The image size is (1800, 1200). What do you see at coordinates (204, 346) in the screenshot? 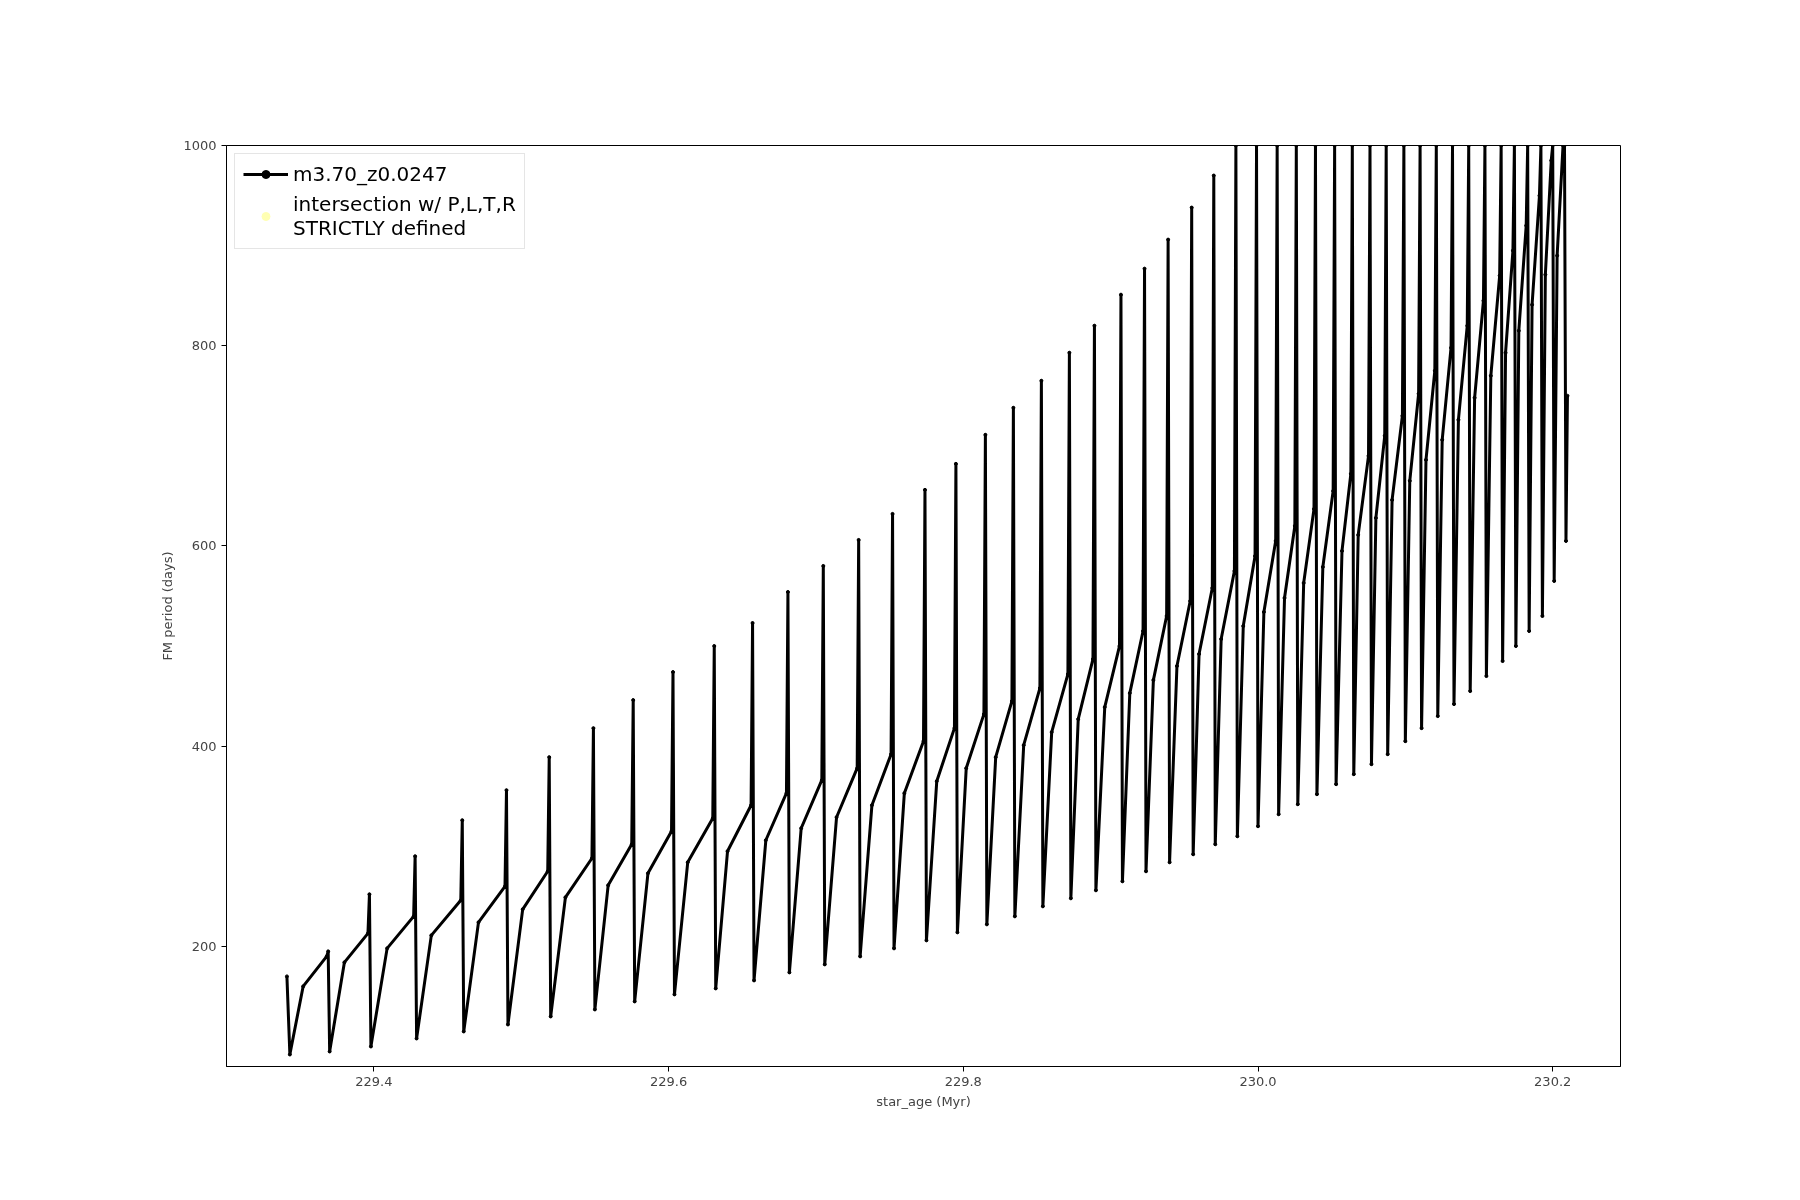
I see `y-tick-label: 800` at bounding box center [204, 346].